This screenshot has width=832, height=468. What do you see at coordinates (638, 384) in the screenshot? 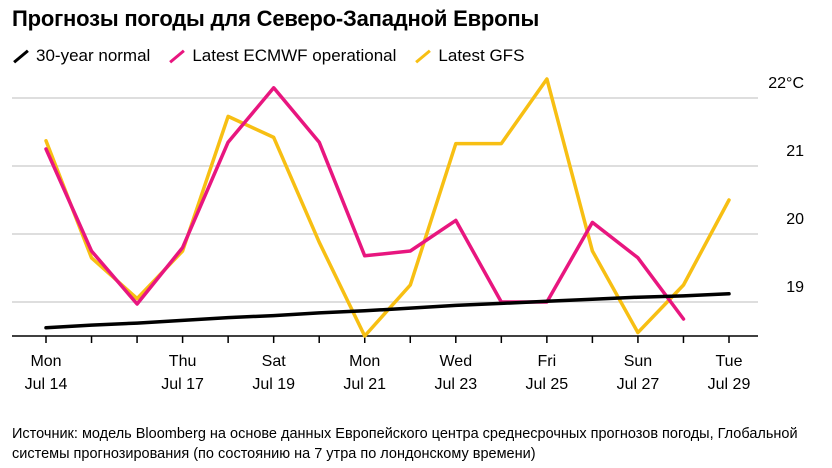
I see `x-tick-date: Jul 27` at bounding box center [638, 384].